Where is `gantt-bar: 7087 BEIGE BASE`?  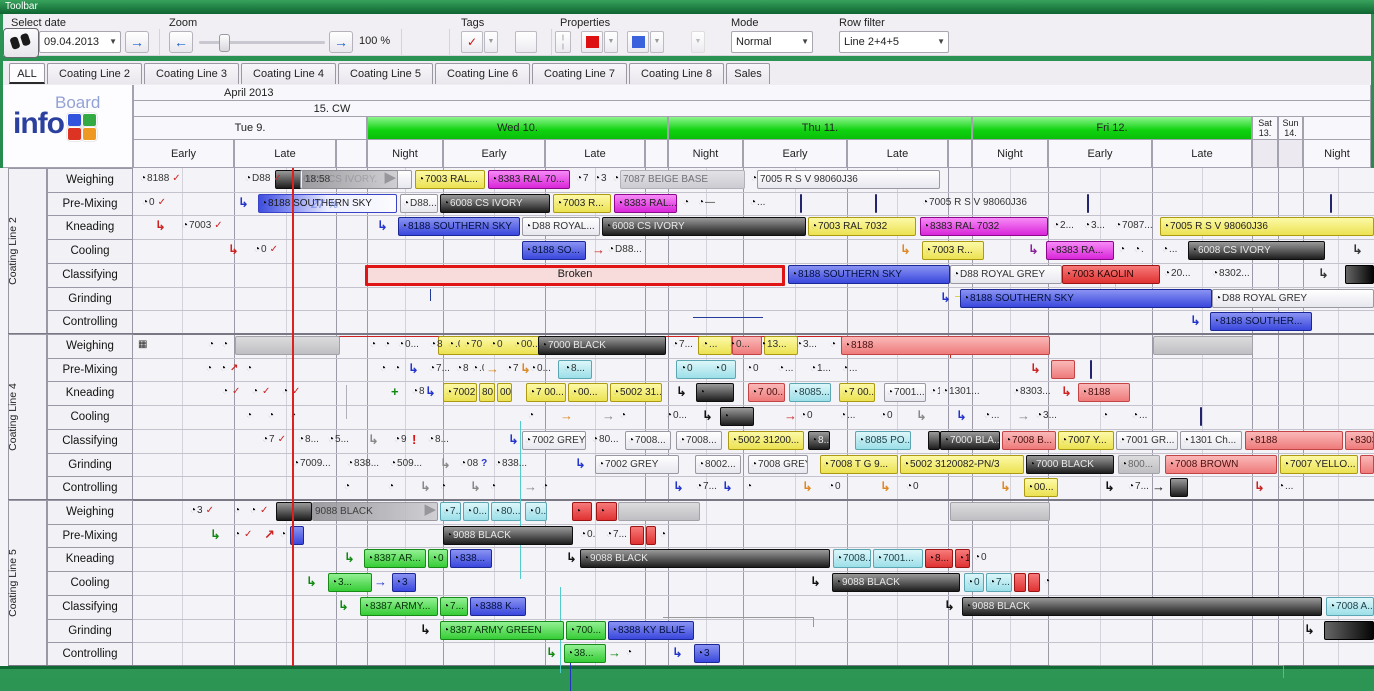
gantt-bar: 7087 BEIGE BASE is located at coordinates (682, 179).